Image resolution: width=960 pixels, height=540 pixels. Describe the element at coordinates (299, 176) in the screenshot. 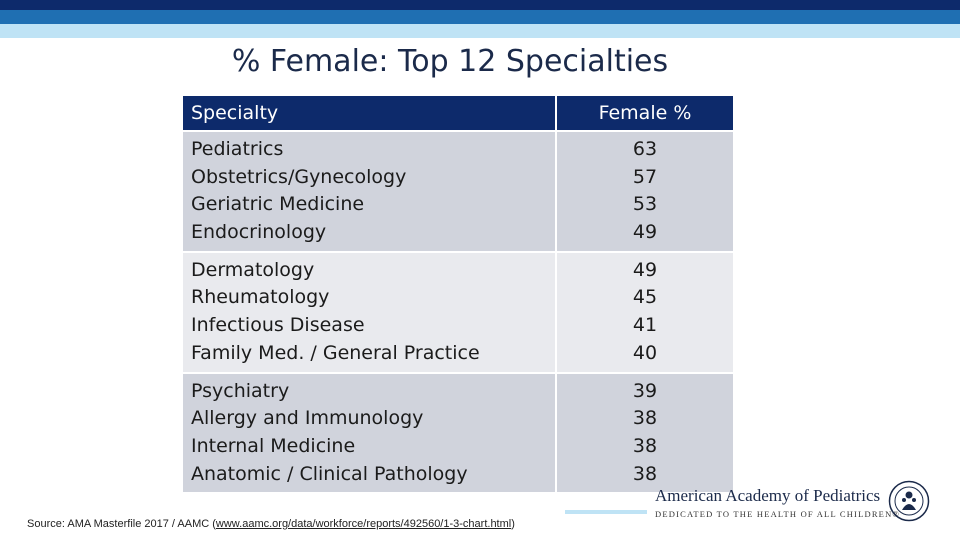

I see `specialty-name: Obstetrics/Gynecology` at that location.